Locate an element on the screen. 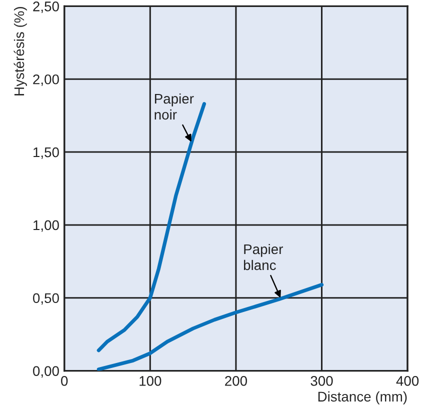  line-series is located at coordinates (210, 326).